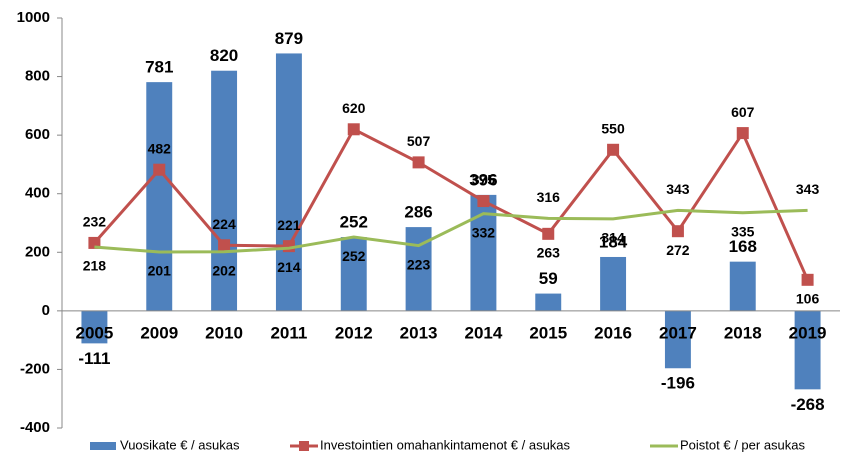 The width and height of the screenshot is (841, 455). Describe the element at coordinates (548, 332) in the screenshot. I see `x-tick-label: 2015` at that location.